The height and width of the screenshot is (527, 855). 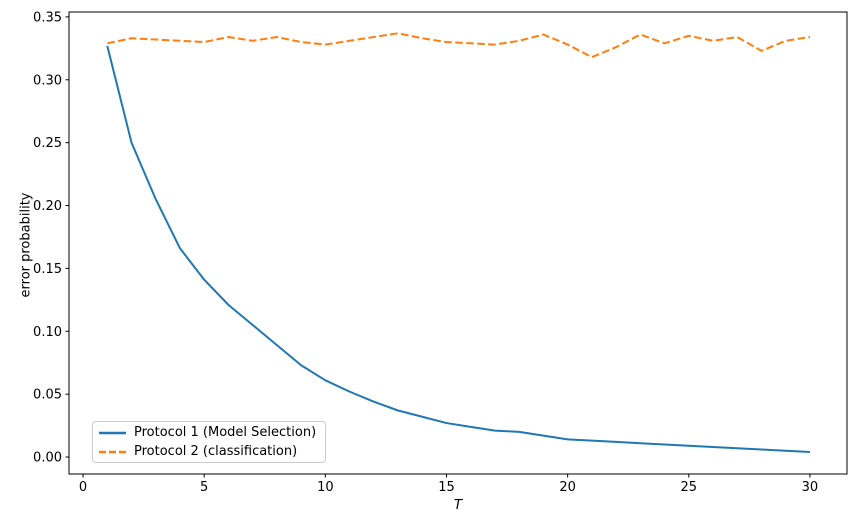 What do you see at coordinates (225, 432) in the screenshot?
I see `legend-label-1: Protocol 1 (Model Selection)` at bounding box center [225, 432].